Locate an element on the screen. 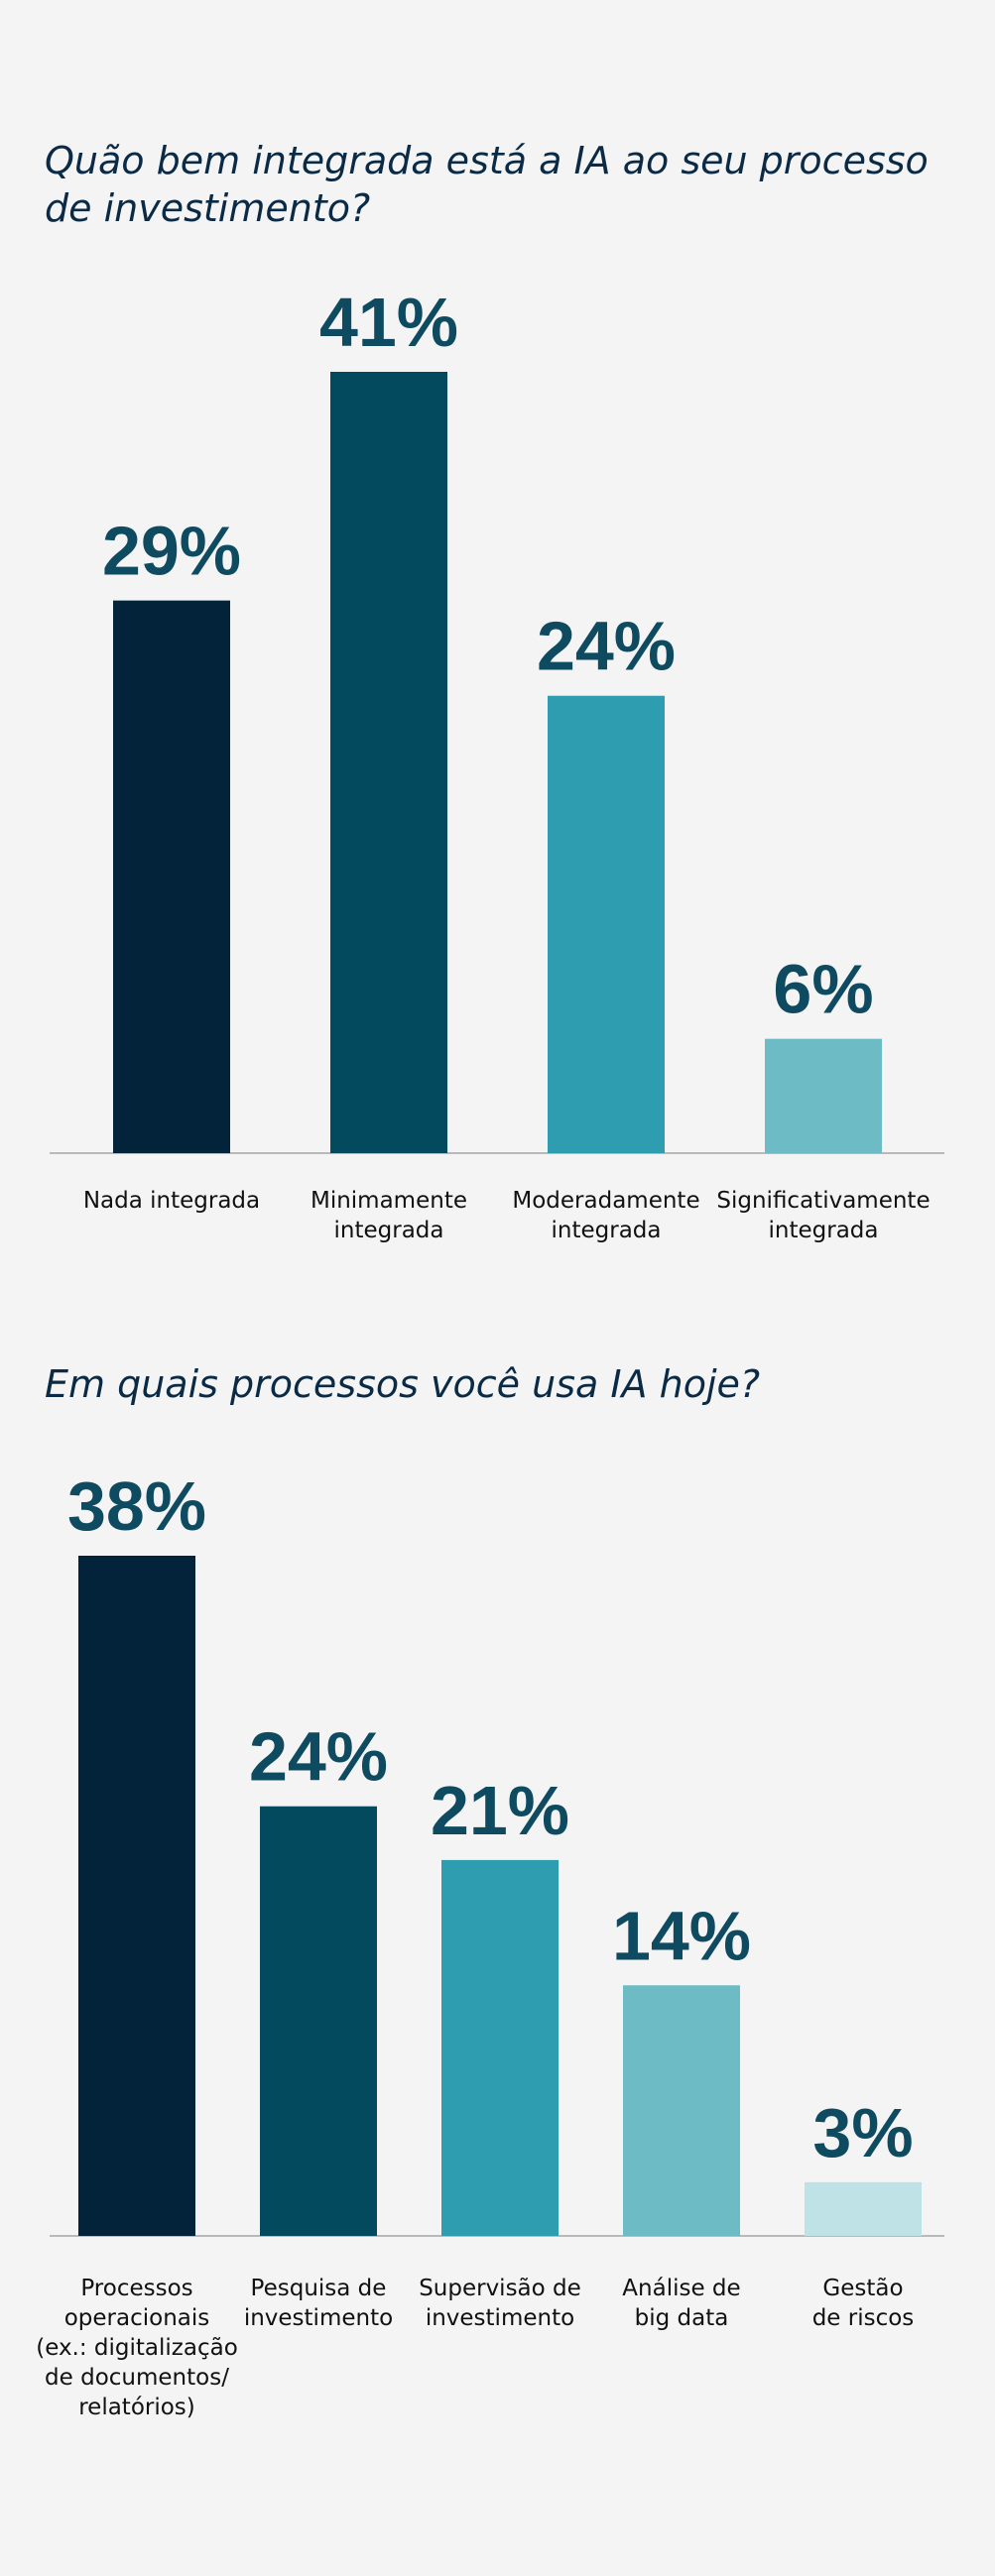 Image resolution: width=995 pixels, height=2576 pixels. bar-value-label: 3% is located at coordinates (862, 2132).